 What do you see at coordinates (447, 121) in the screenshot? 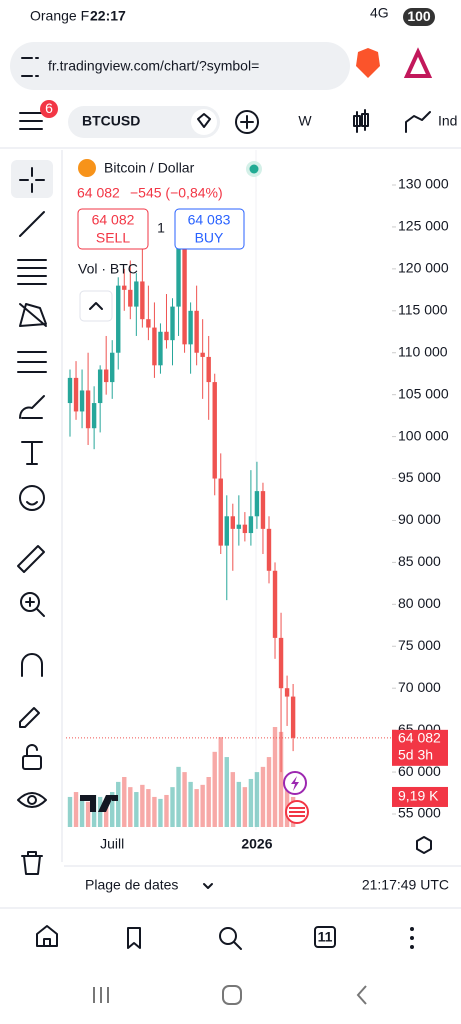
I see `indicators: Ind` at bounding box center [447, 121].